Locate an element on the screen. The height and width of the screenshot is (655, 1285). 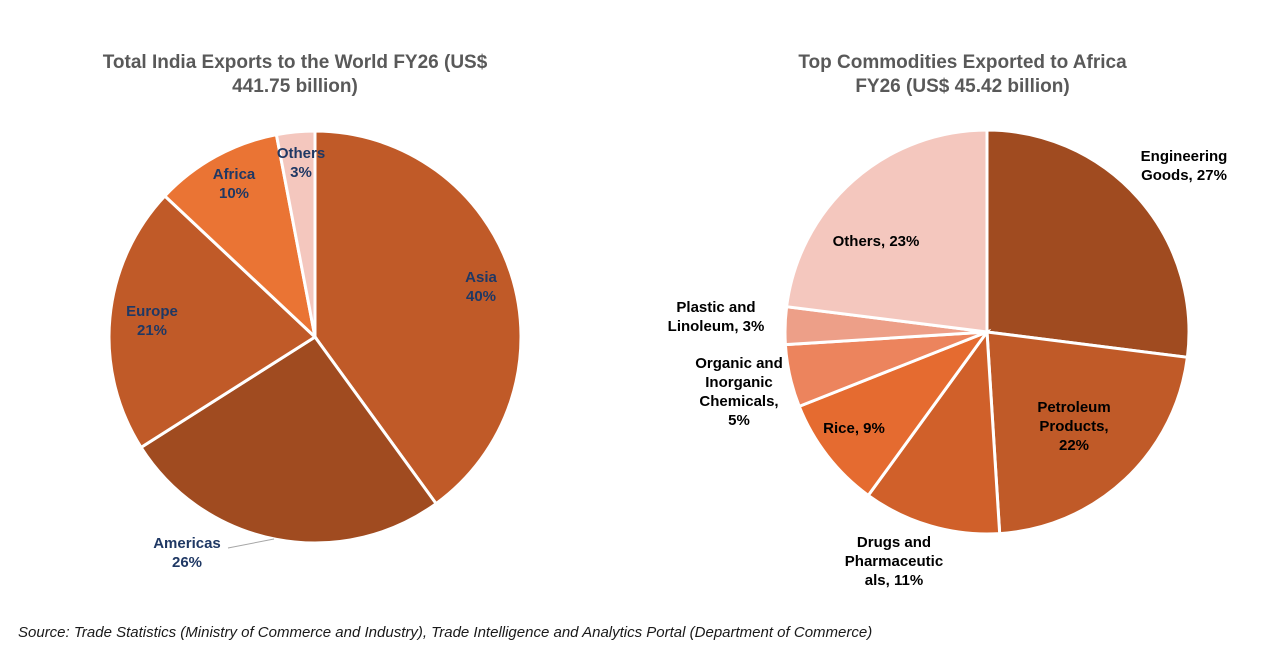
slice-label-organic-and-inorganic-chemicals: Organic and Inorganic Chemicals, 5% is located at coordinates (739, 392).